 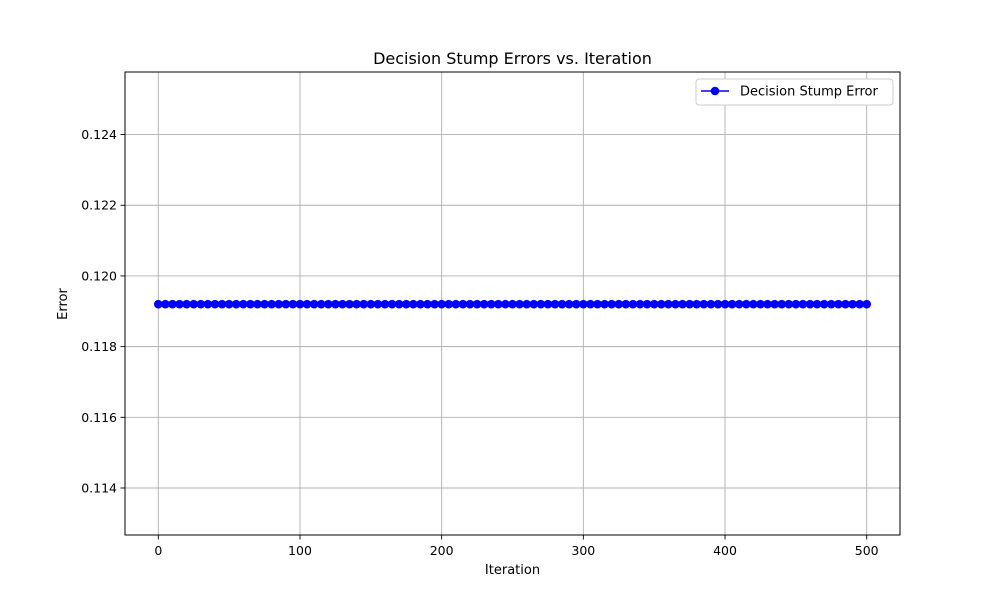 I want to click on series-layer, so click(x=512, y=304).